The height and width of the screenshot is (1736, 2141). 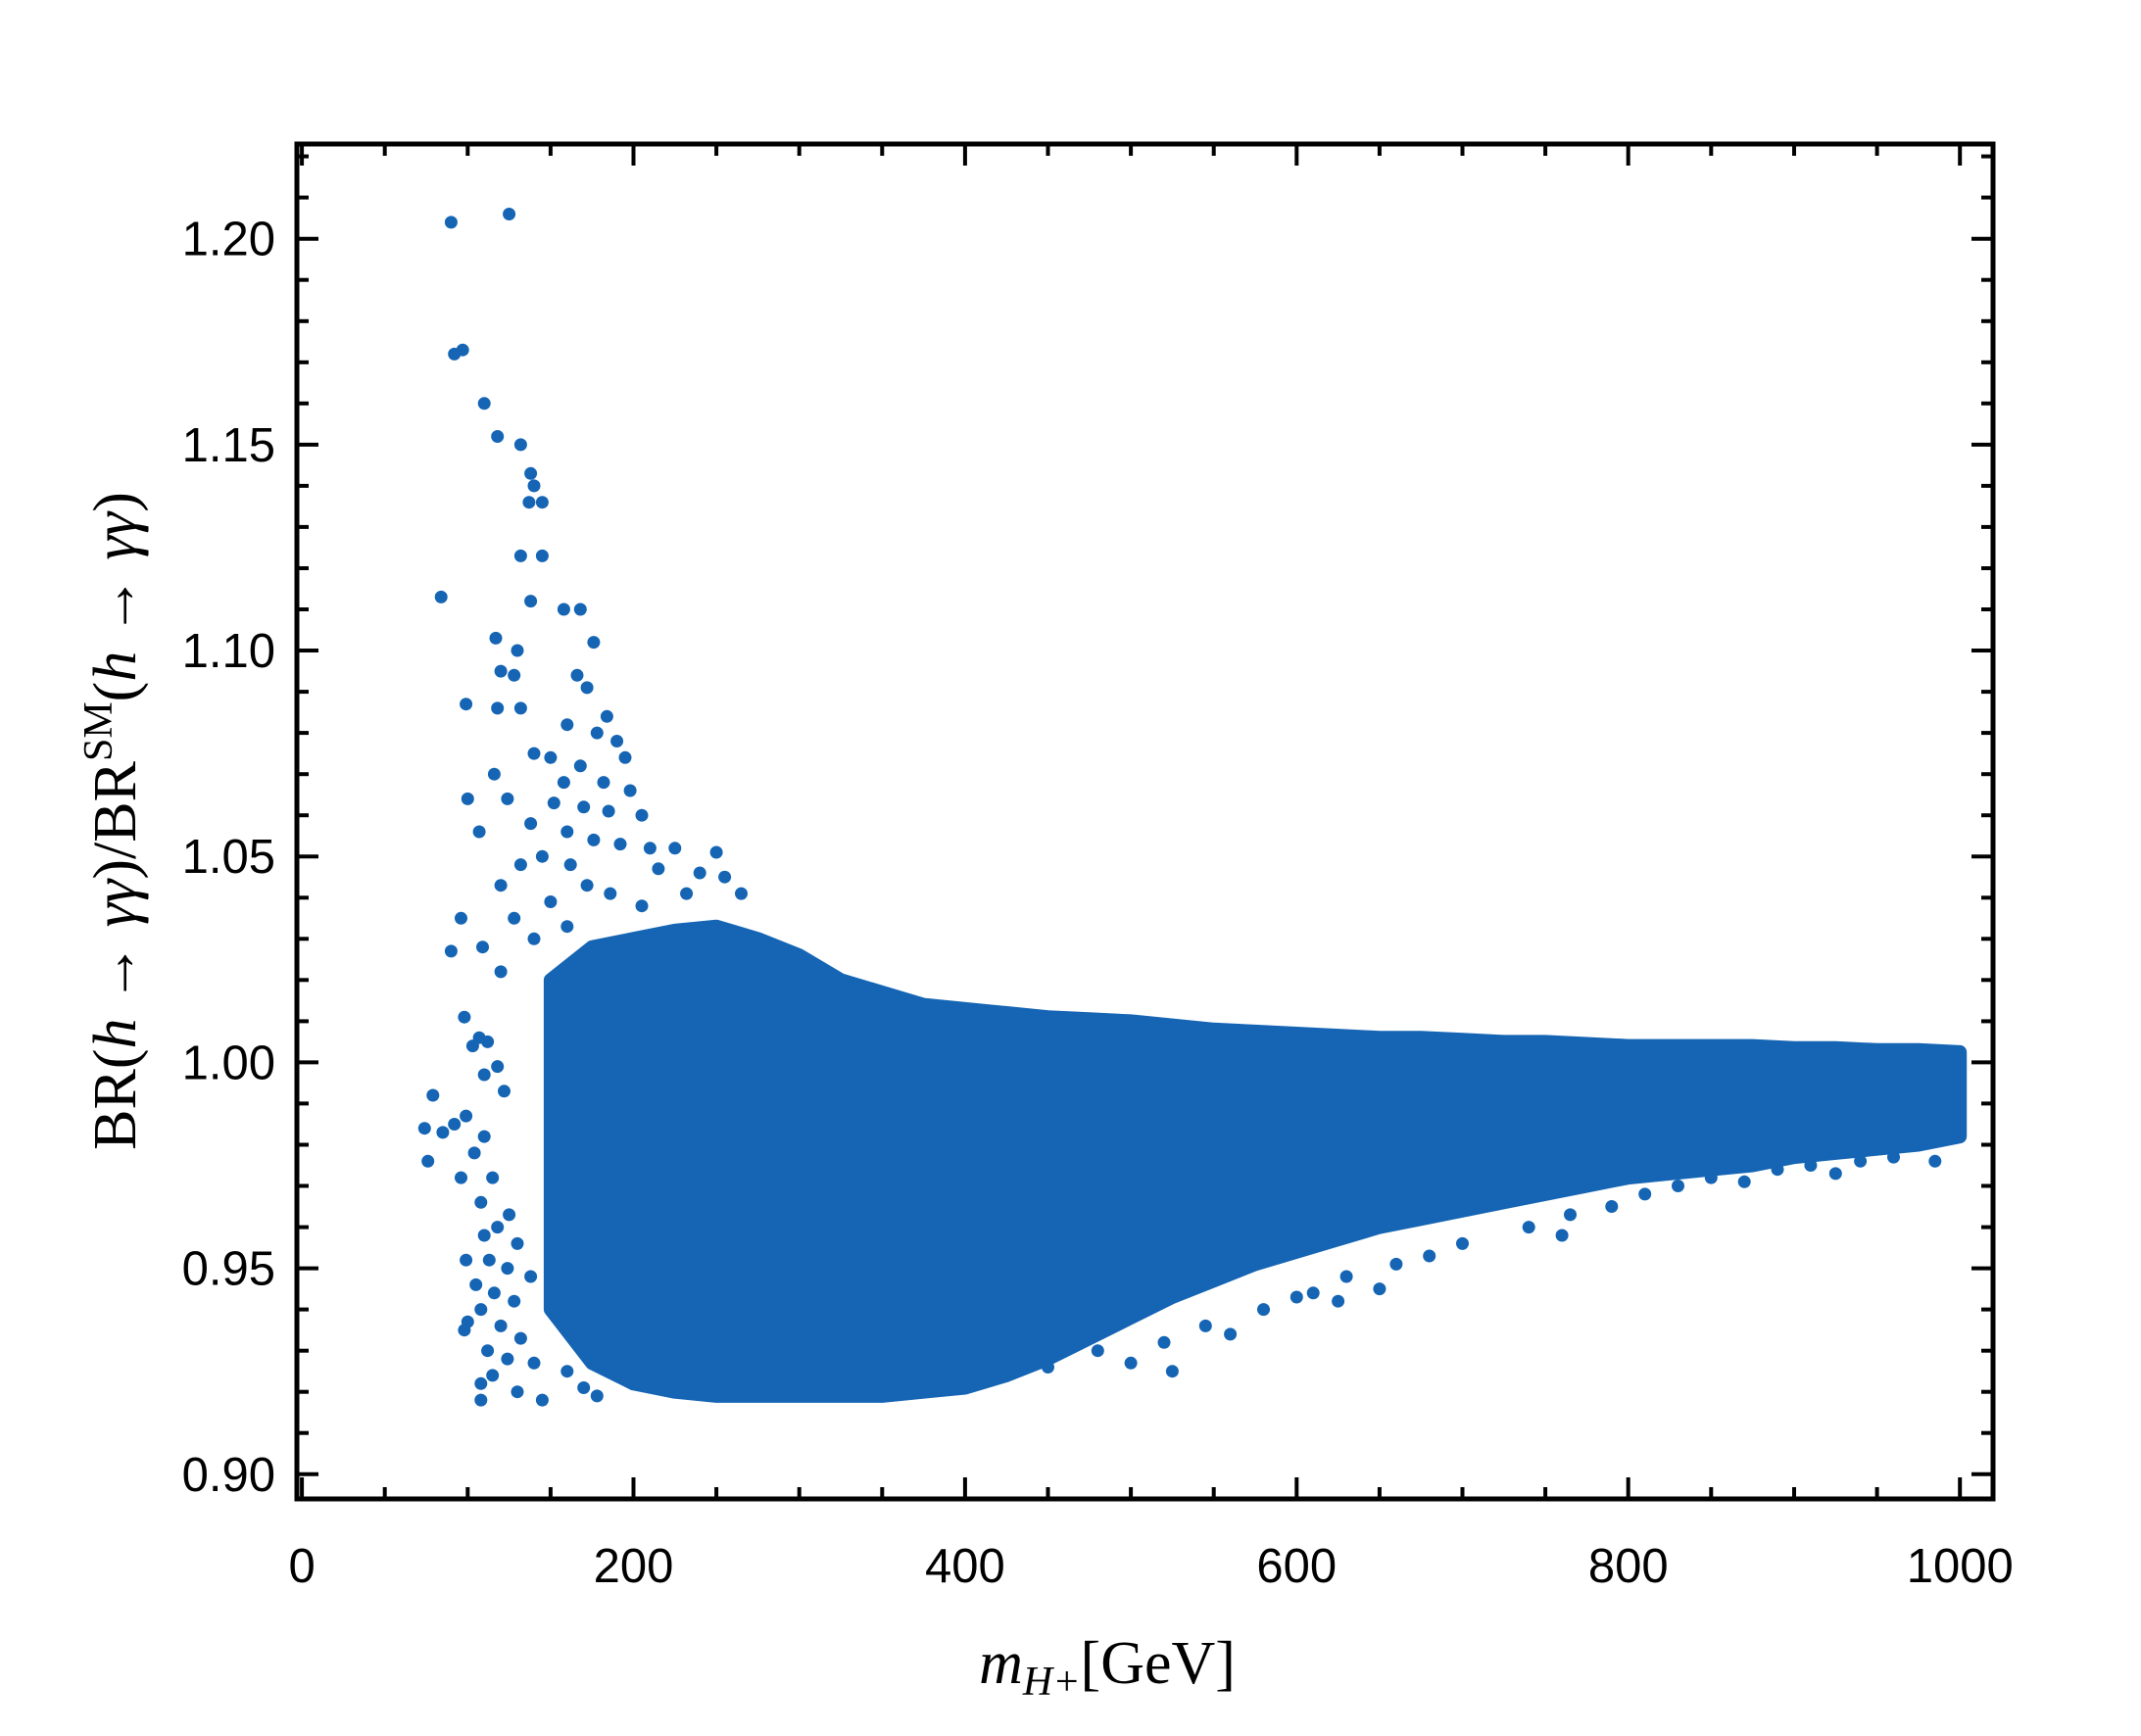 I want to click on y-tick-label: 1.20, so click(x=228, y=240).